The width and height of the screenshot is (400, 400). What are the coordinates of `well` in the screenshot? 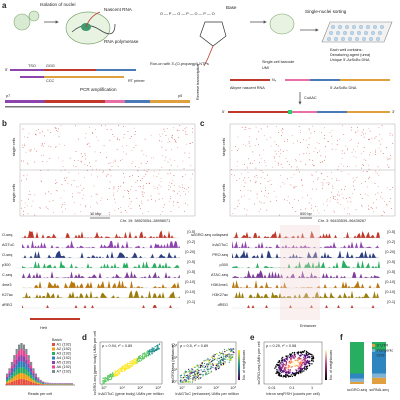 It's located at (375, 27).